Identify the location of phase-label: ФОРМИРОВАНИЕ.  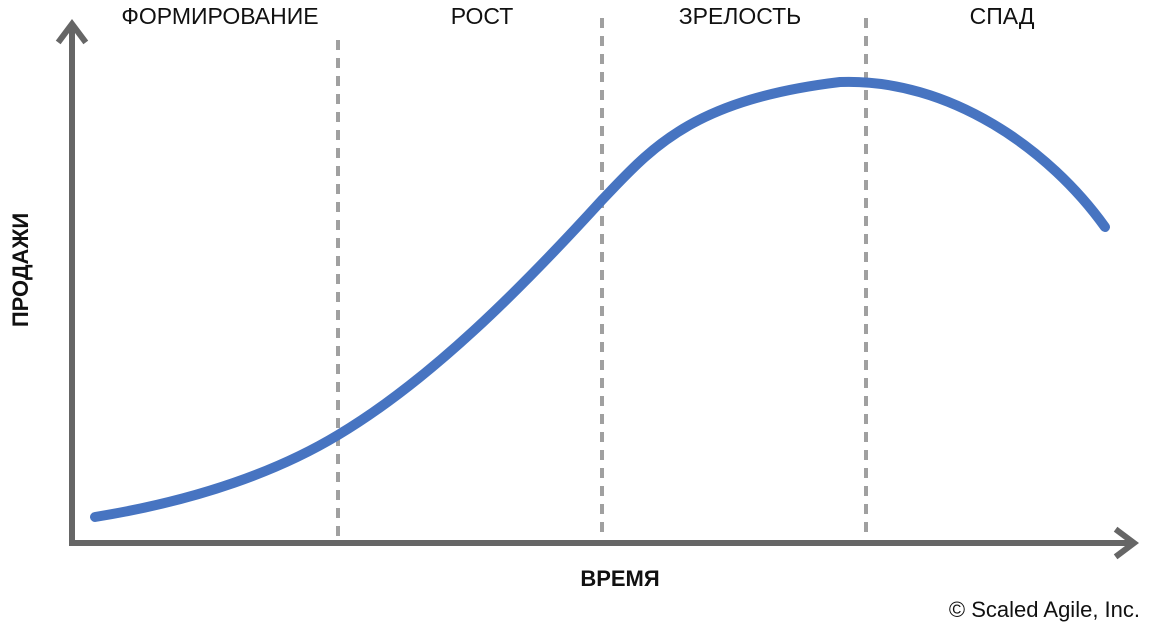
(219, 16).